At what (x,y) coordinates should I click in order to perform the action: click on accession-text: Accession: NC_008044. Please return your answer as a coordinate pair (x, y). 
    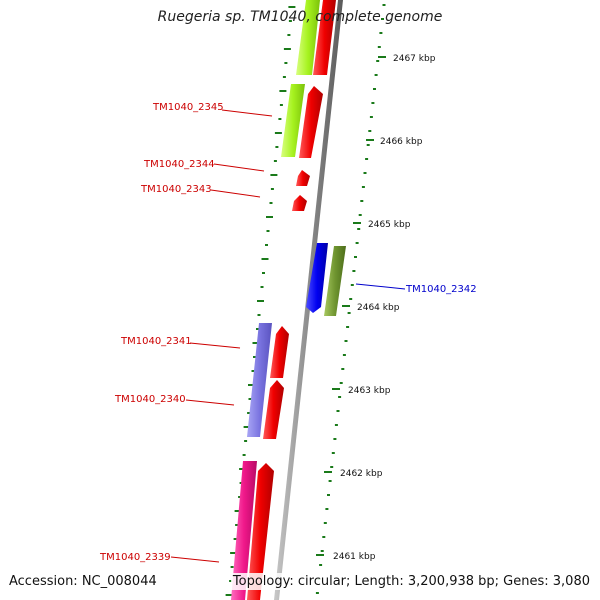
    Looking at the image, I should click on (83, 581).